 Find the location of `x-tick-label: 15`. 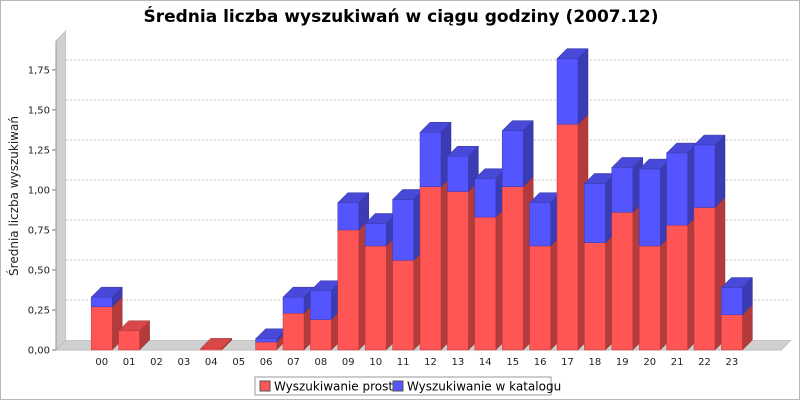

x-tick-label: 15 is located at coordinates (512, 362).